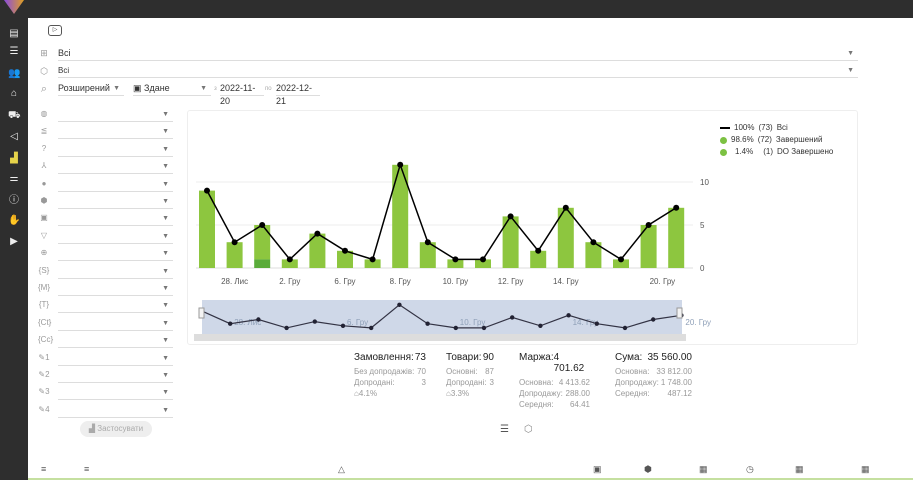 This screenshot has height=480, width=913. Describe the element at coordinates (44, 469) in the screenshot. I see `id-list-icon: ≡` at that location.